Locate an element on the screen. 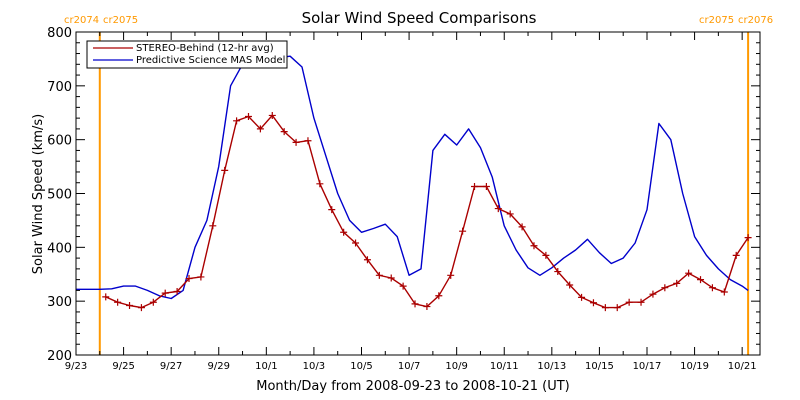 The width and height of the screenshot is (800, 400). x-tick-label: 10/7 is located at coordinates (409, 366).